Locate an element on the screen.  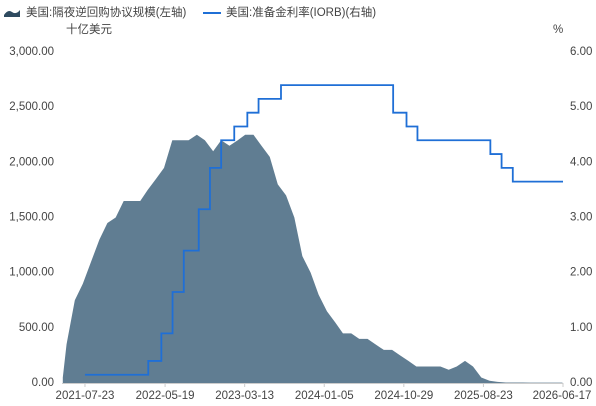
y-tick-label: 1,000.00 is located at coordinates (31, 273).